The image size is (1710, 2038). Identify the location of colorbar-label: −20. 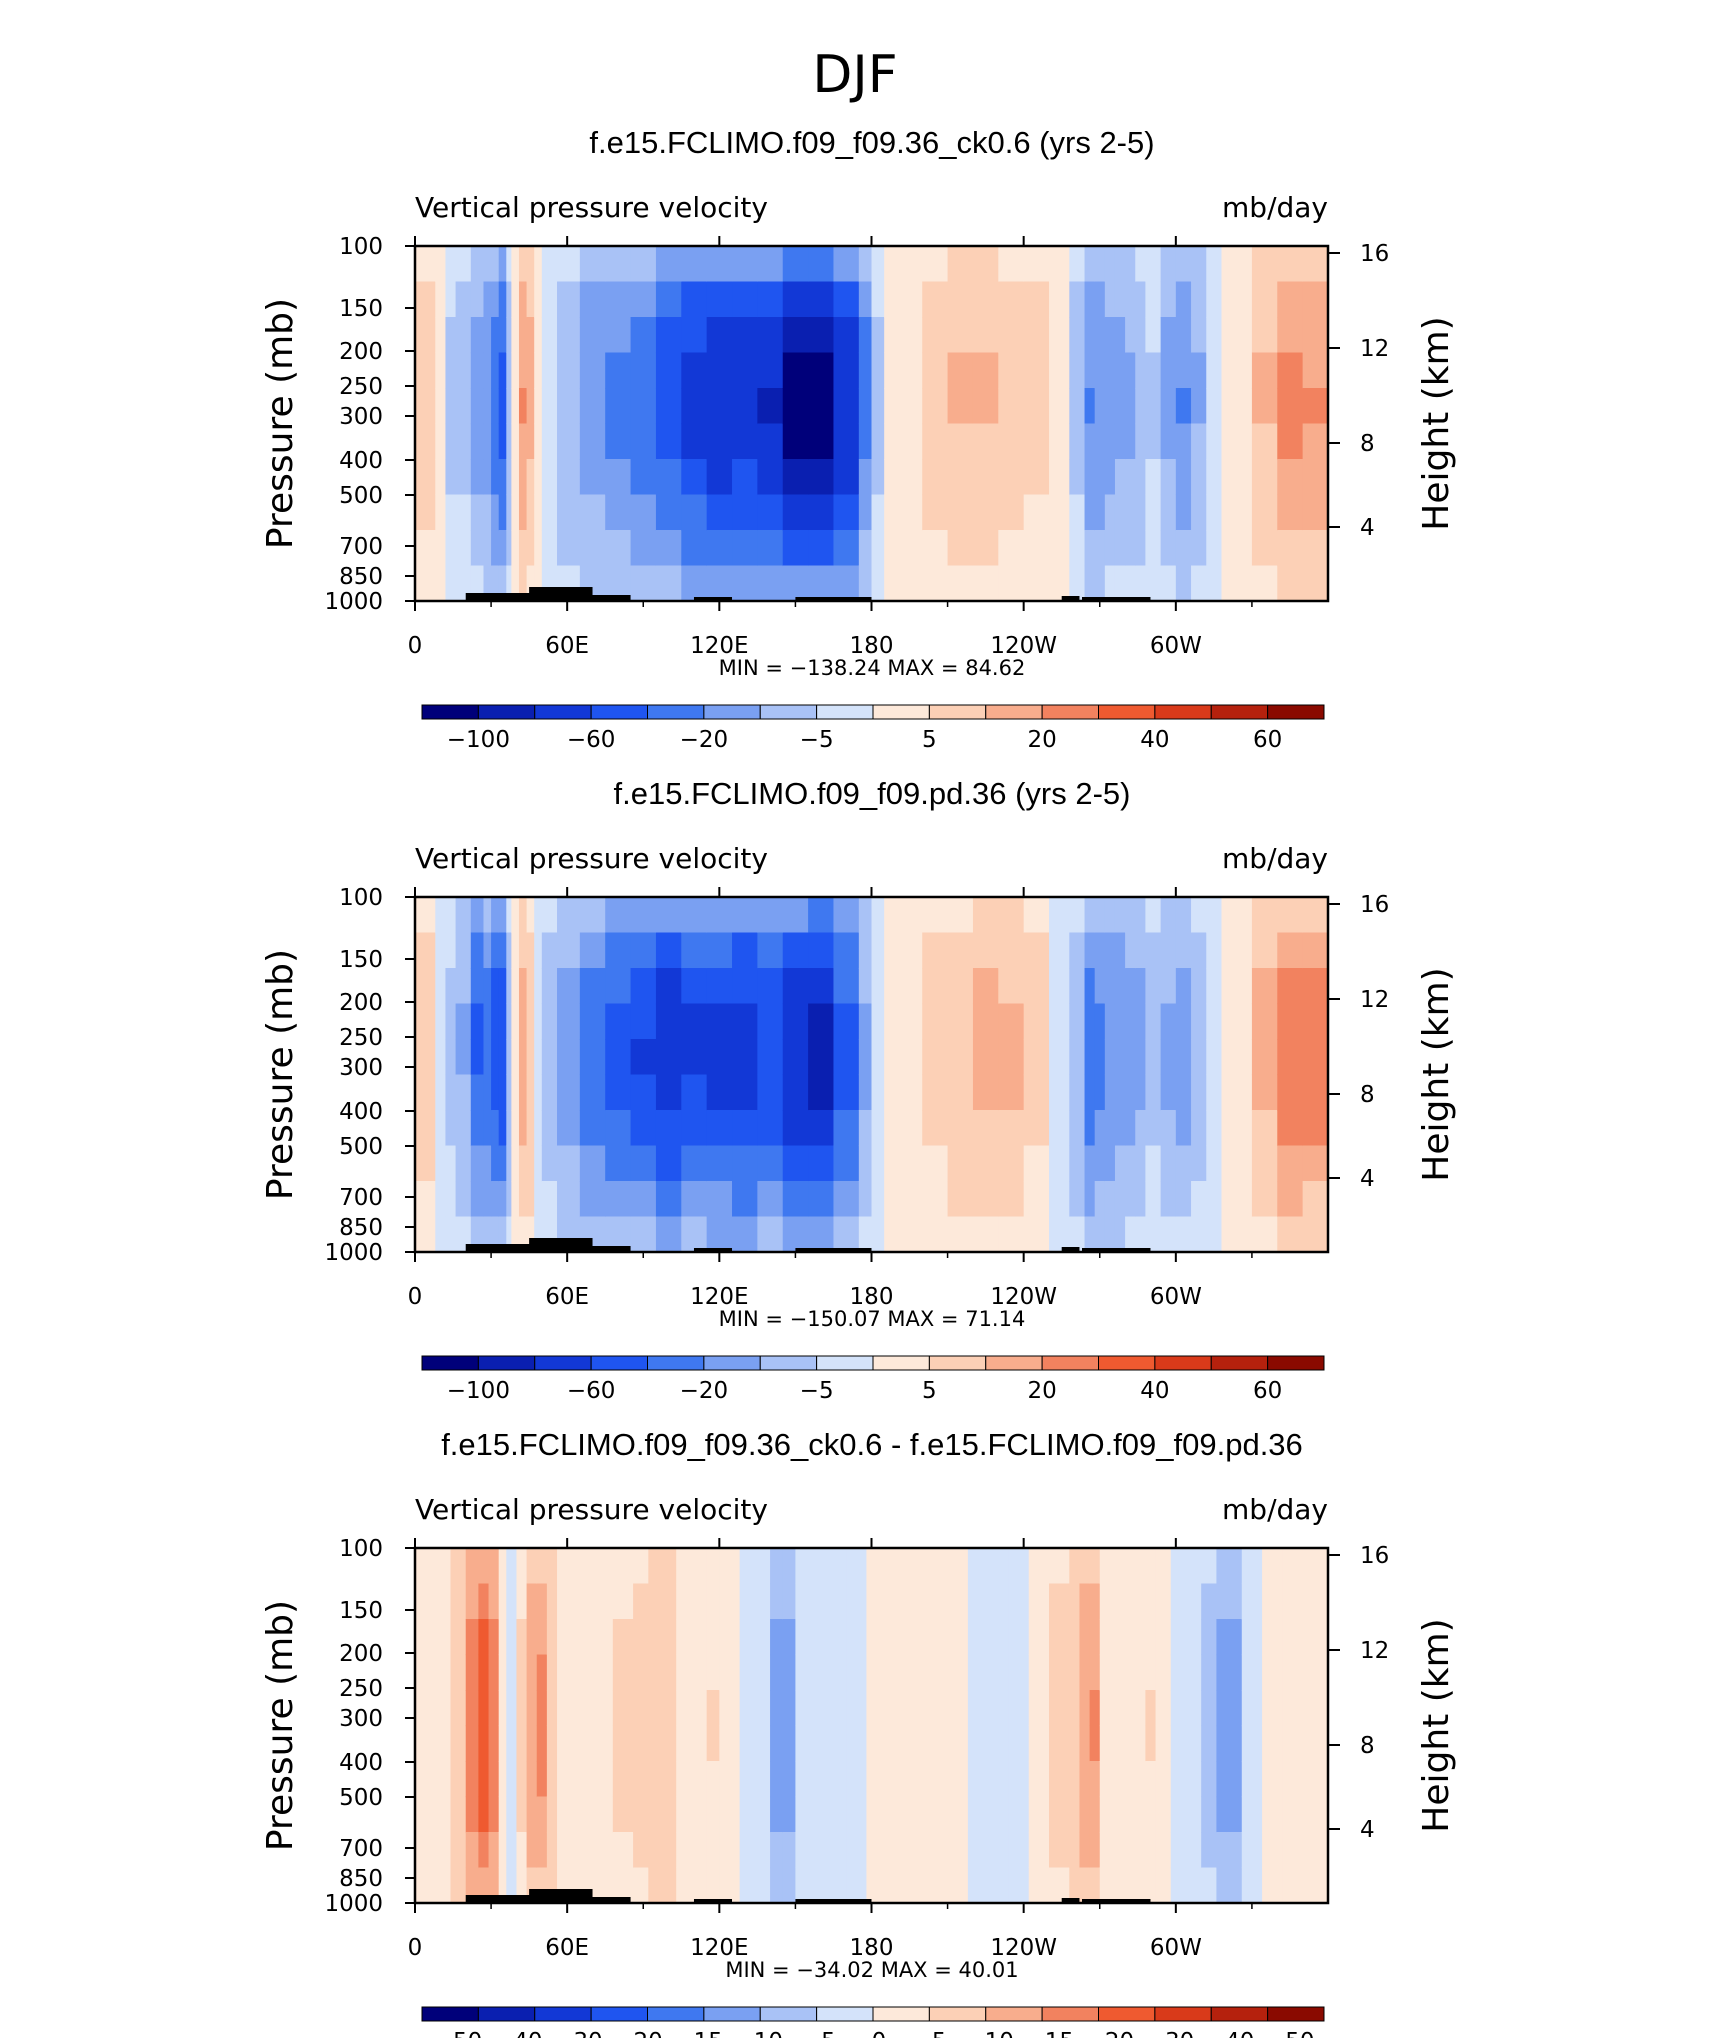
(704, 740).